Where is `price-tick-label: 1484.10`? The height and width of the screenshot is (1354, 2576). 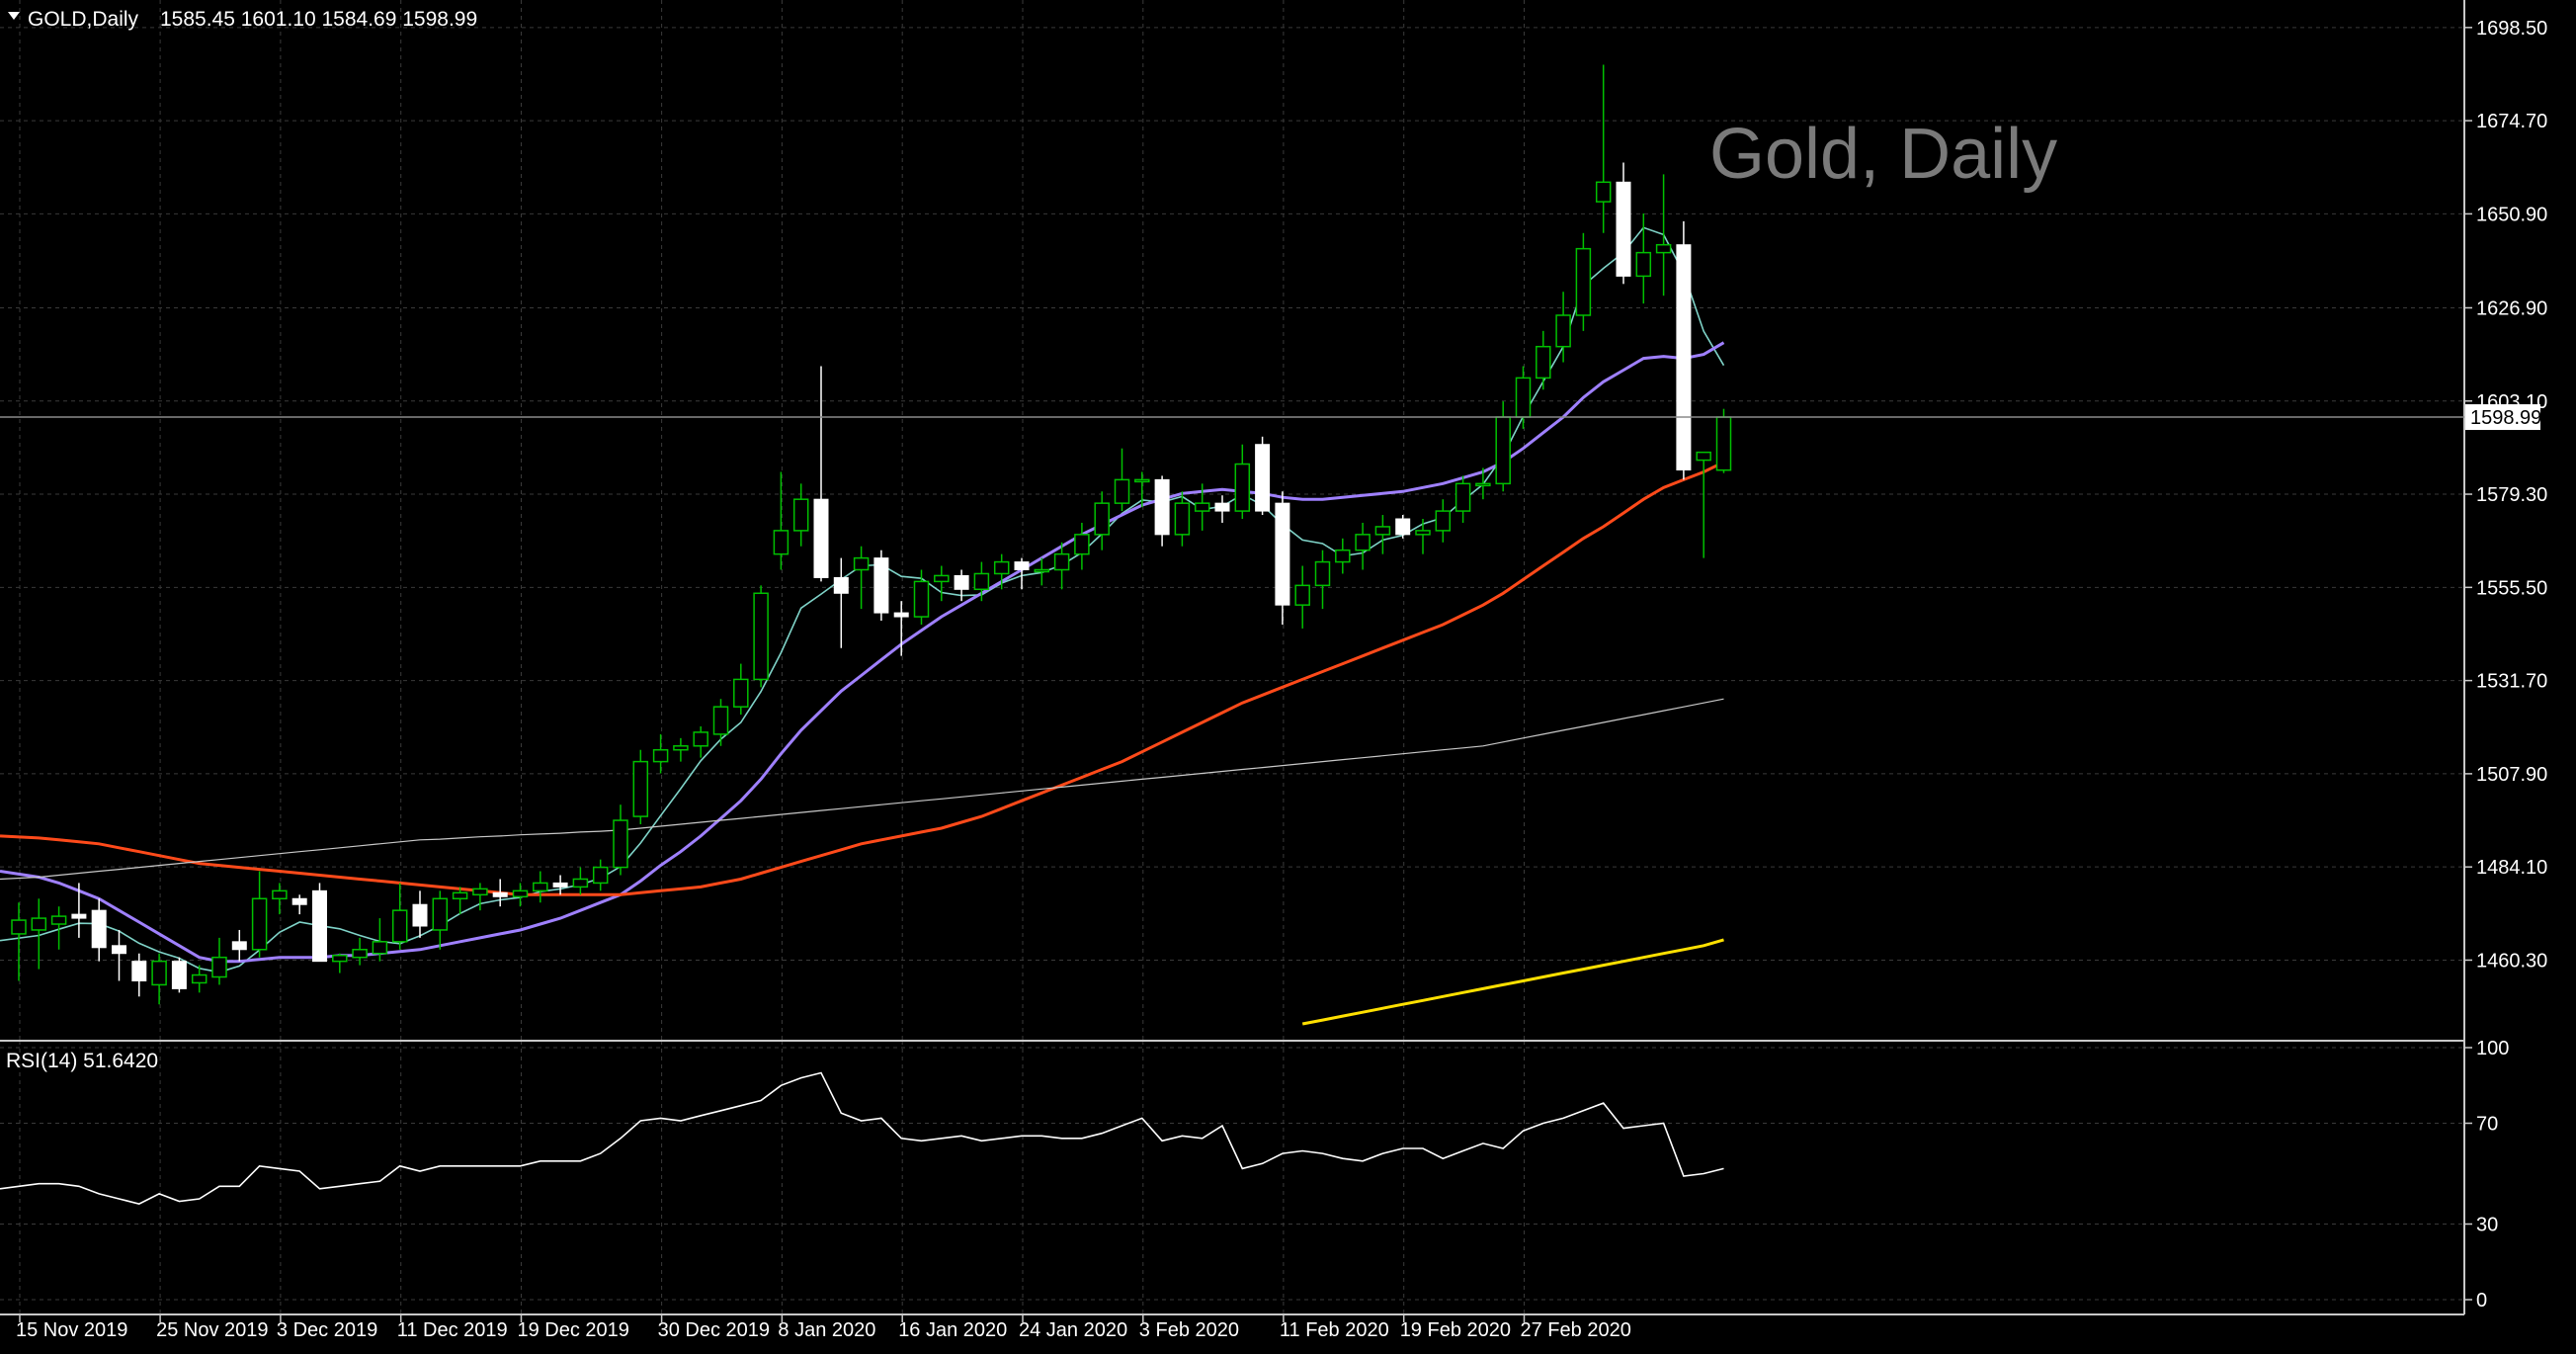
price-tick-label: 1484.10 is located at coordinates (2511, 868).